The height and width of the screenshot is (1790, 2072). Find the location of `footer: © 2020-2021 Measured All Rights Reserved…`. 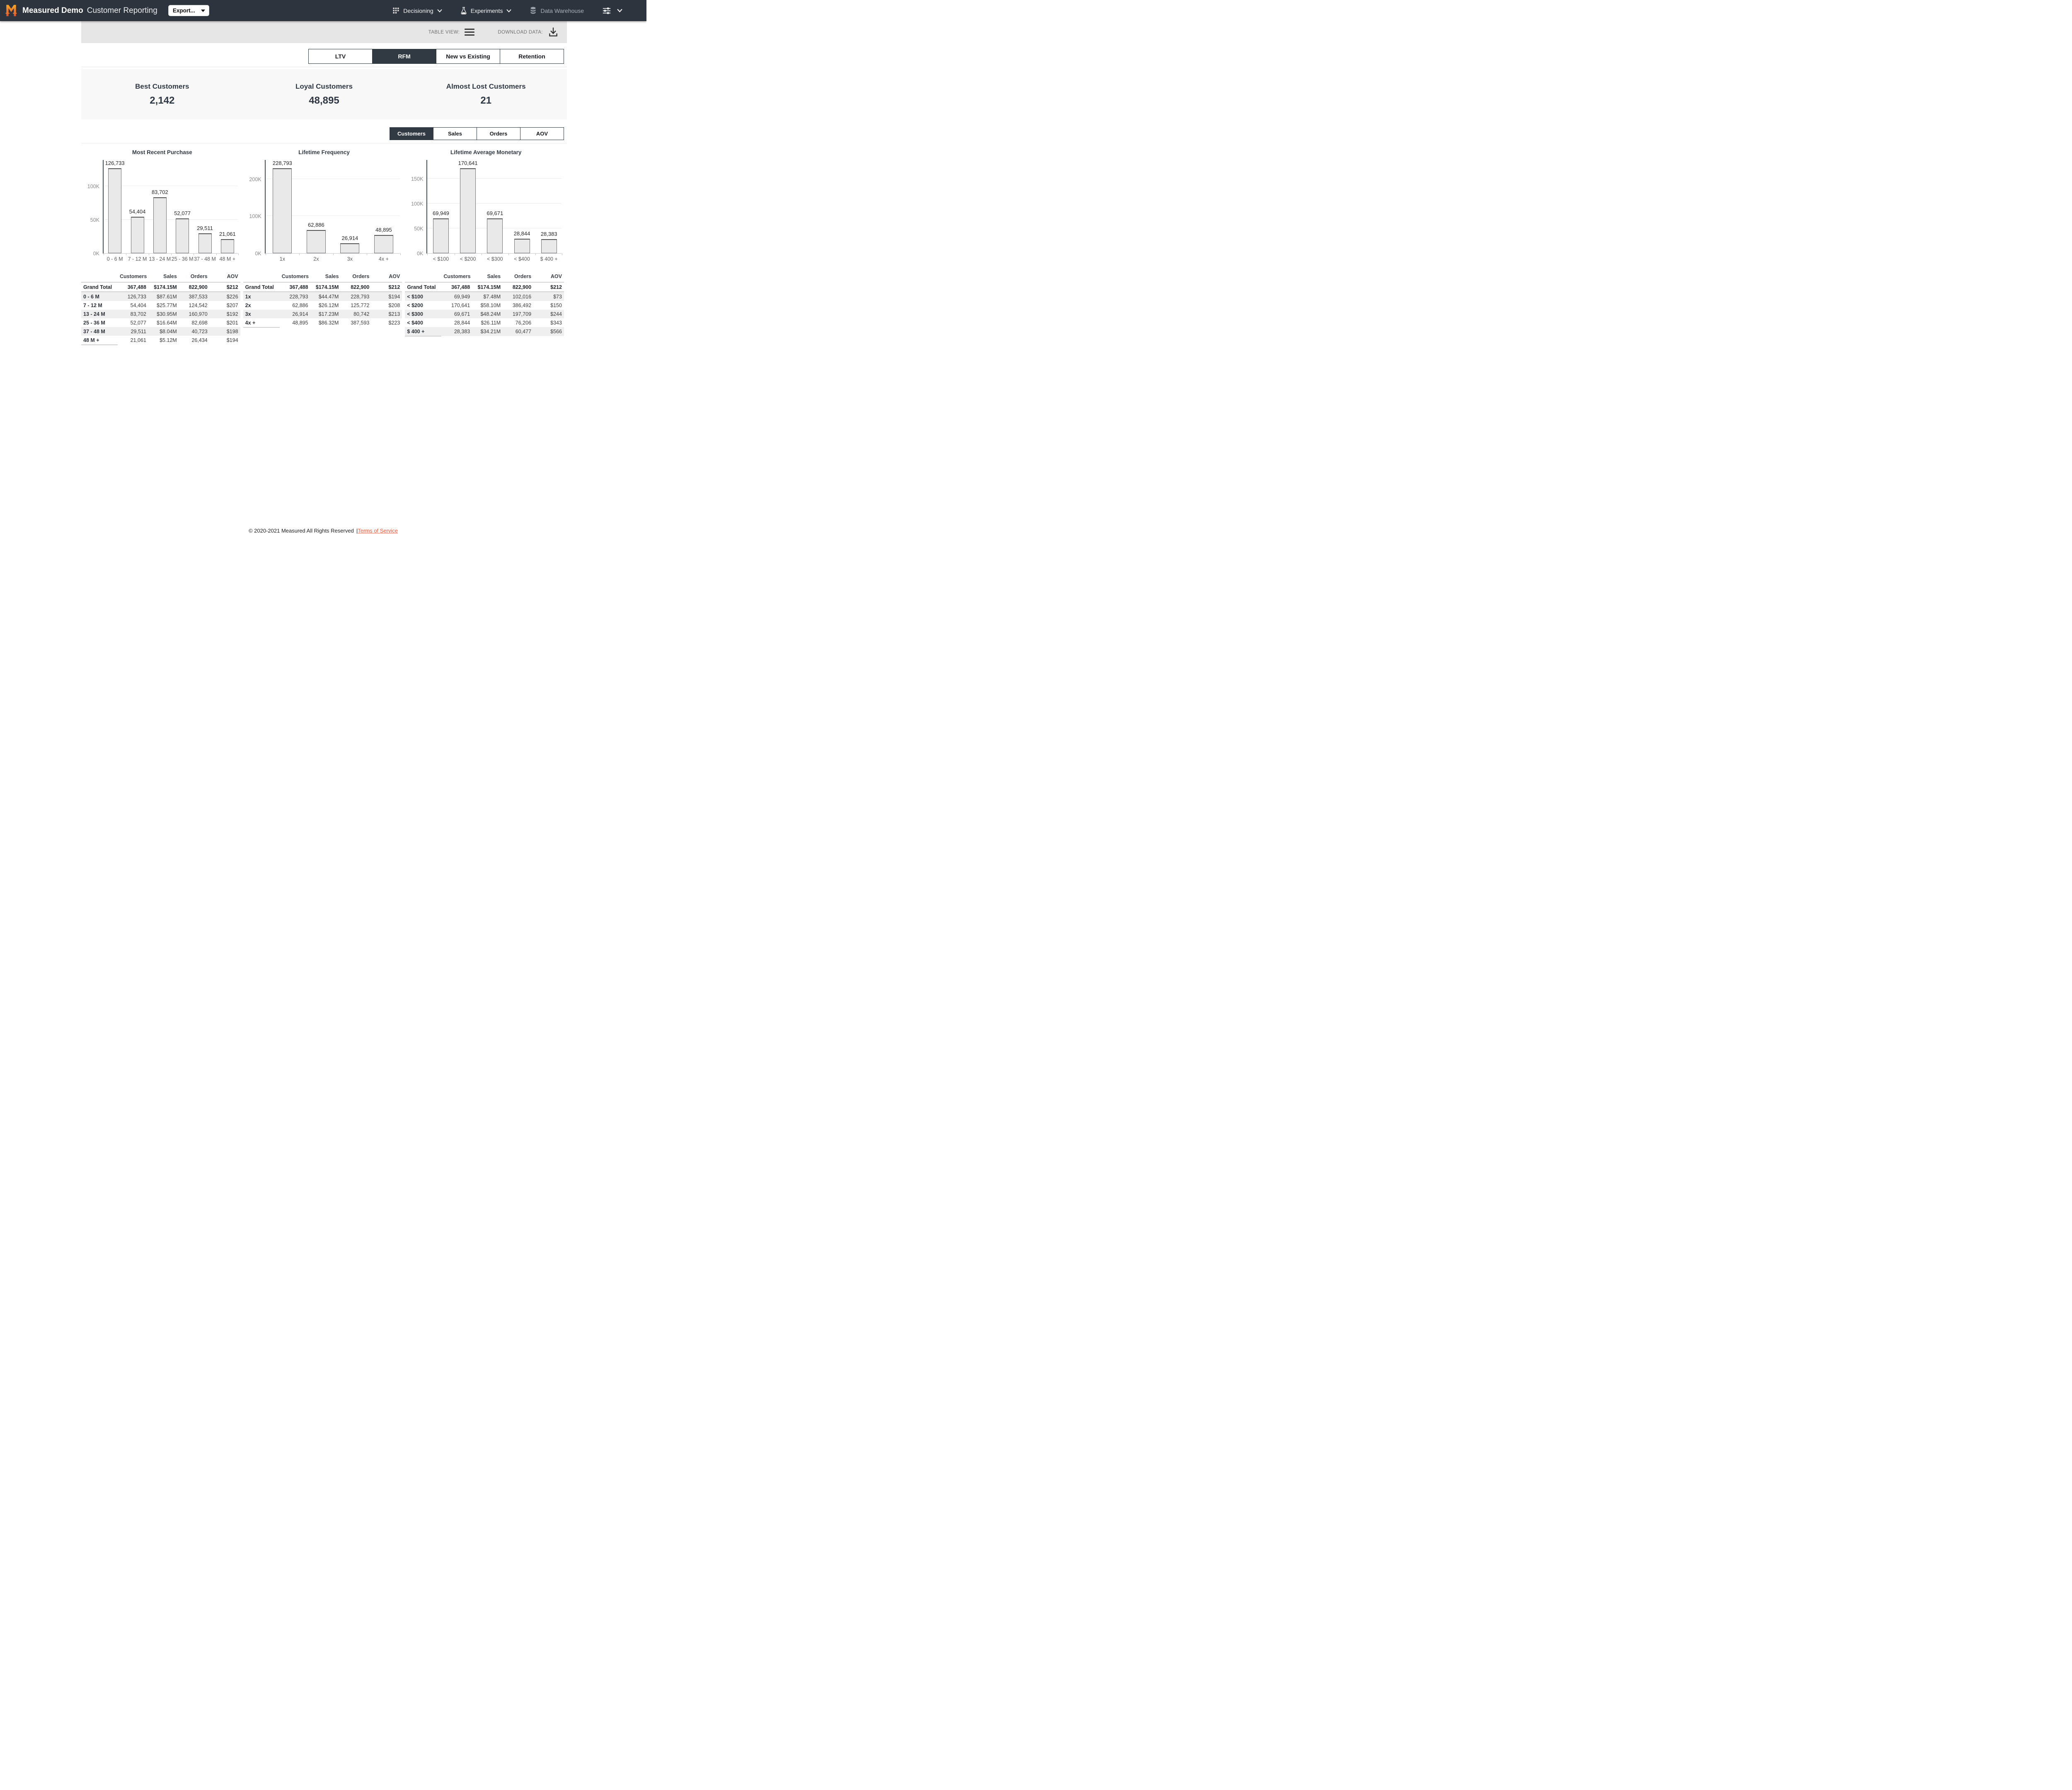

footer: © 2020-2021 Measured All Rights Reserved… is located at coordinates (323, 531).